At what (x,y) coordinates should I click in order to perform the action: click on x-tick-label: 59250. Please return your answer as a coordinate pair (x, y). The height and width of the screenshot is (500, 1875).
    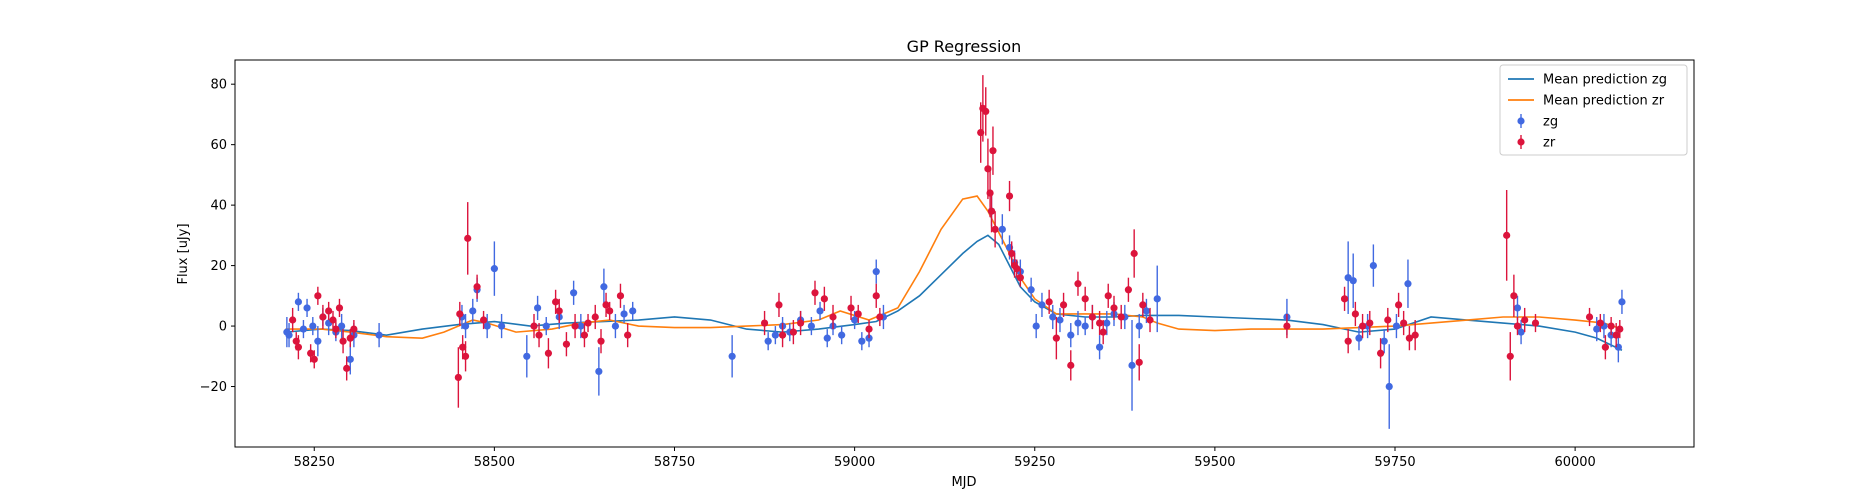
    Looking at the image, I should click on (1034, 462).